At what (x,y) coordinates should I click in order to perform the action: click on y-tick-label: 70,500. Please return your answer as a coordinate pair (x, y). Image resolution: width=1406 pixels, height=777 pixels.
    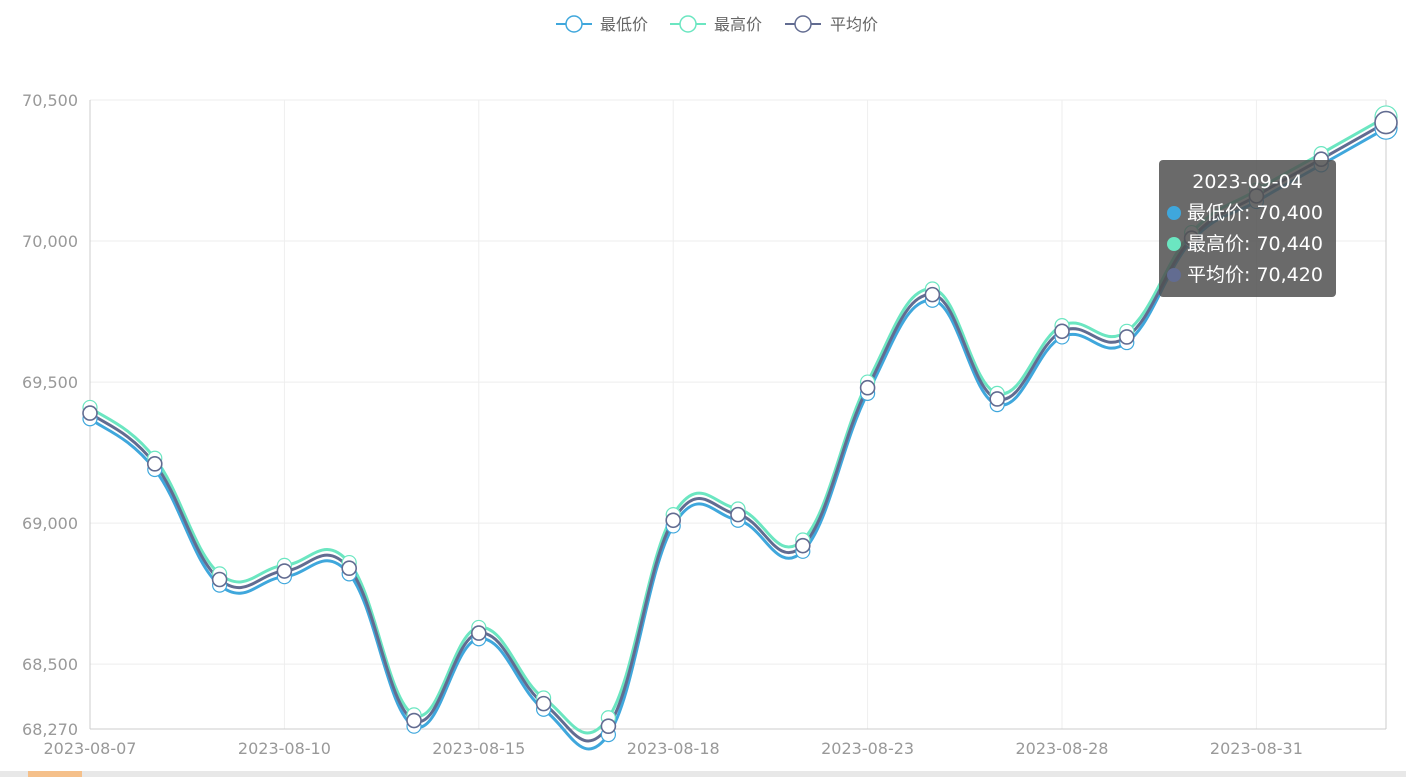
    Looking at the image, I should click on (50, 100).